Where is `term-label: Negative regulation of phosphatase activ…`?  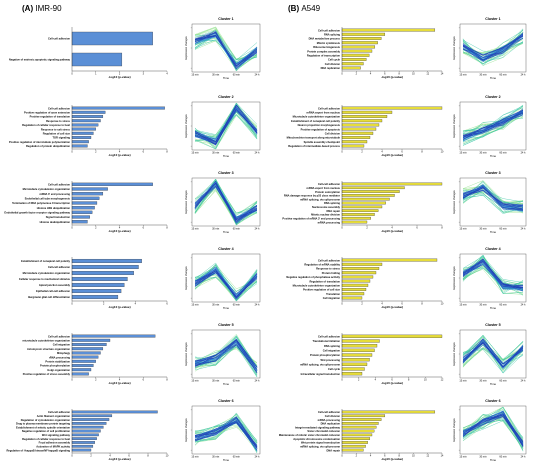
term-label: Negative regulation of phosphatase activ… is located at coordinates (313, 277).